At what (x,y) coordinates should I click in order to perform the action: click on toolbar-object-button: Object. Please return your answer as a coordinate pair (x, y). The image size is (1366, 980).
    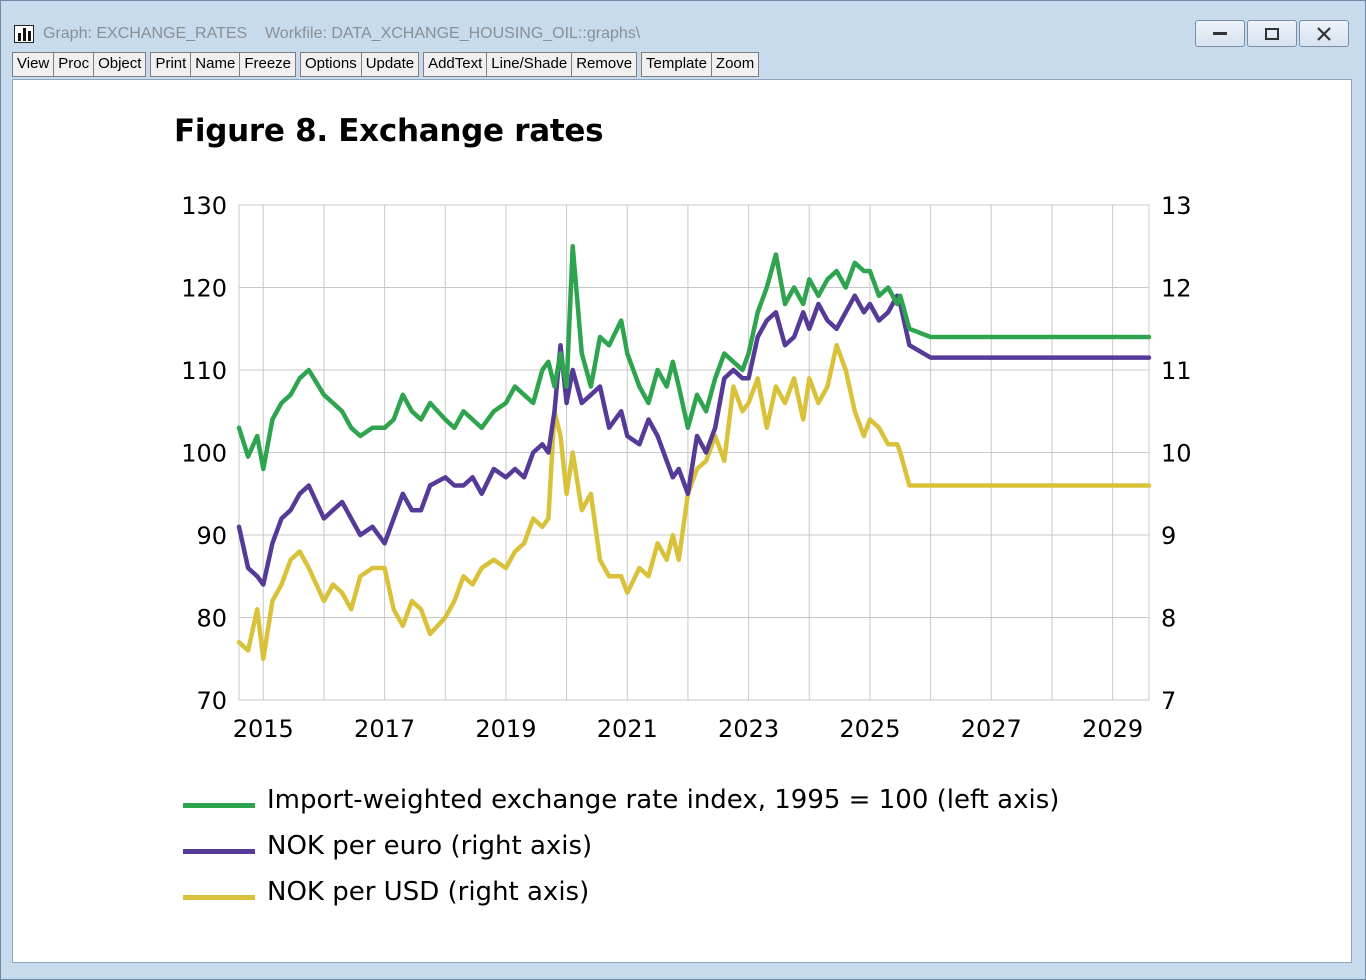
    Looking at the image, I should click on (120, 64).